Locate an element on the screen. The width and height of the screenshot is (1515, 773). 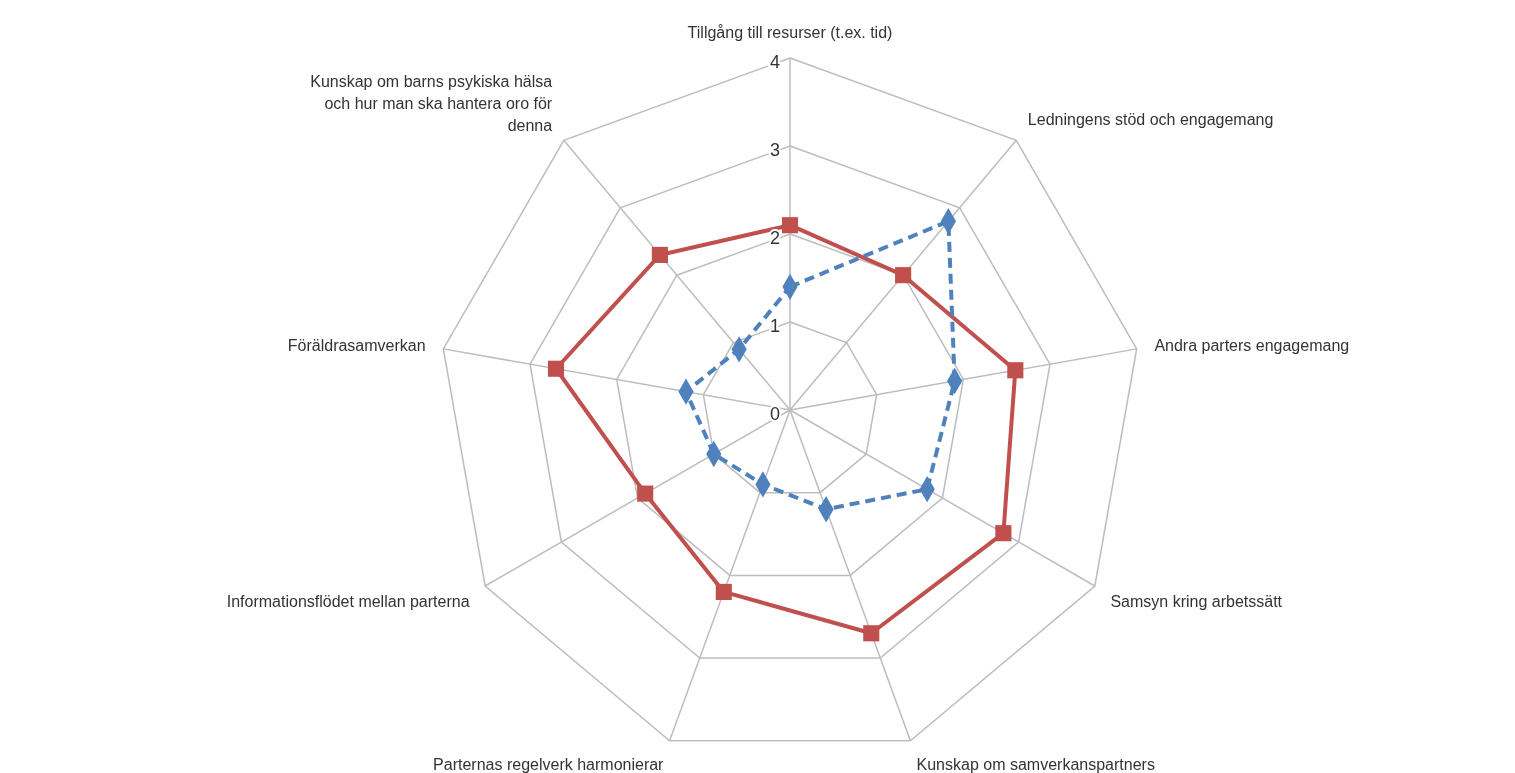
spoke-label: Kunskap om samverkanspartners is located at coordinates (1035, 764).